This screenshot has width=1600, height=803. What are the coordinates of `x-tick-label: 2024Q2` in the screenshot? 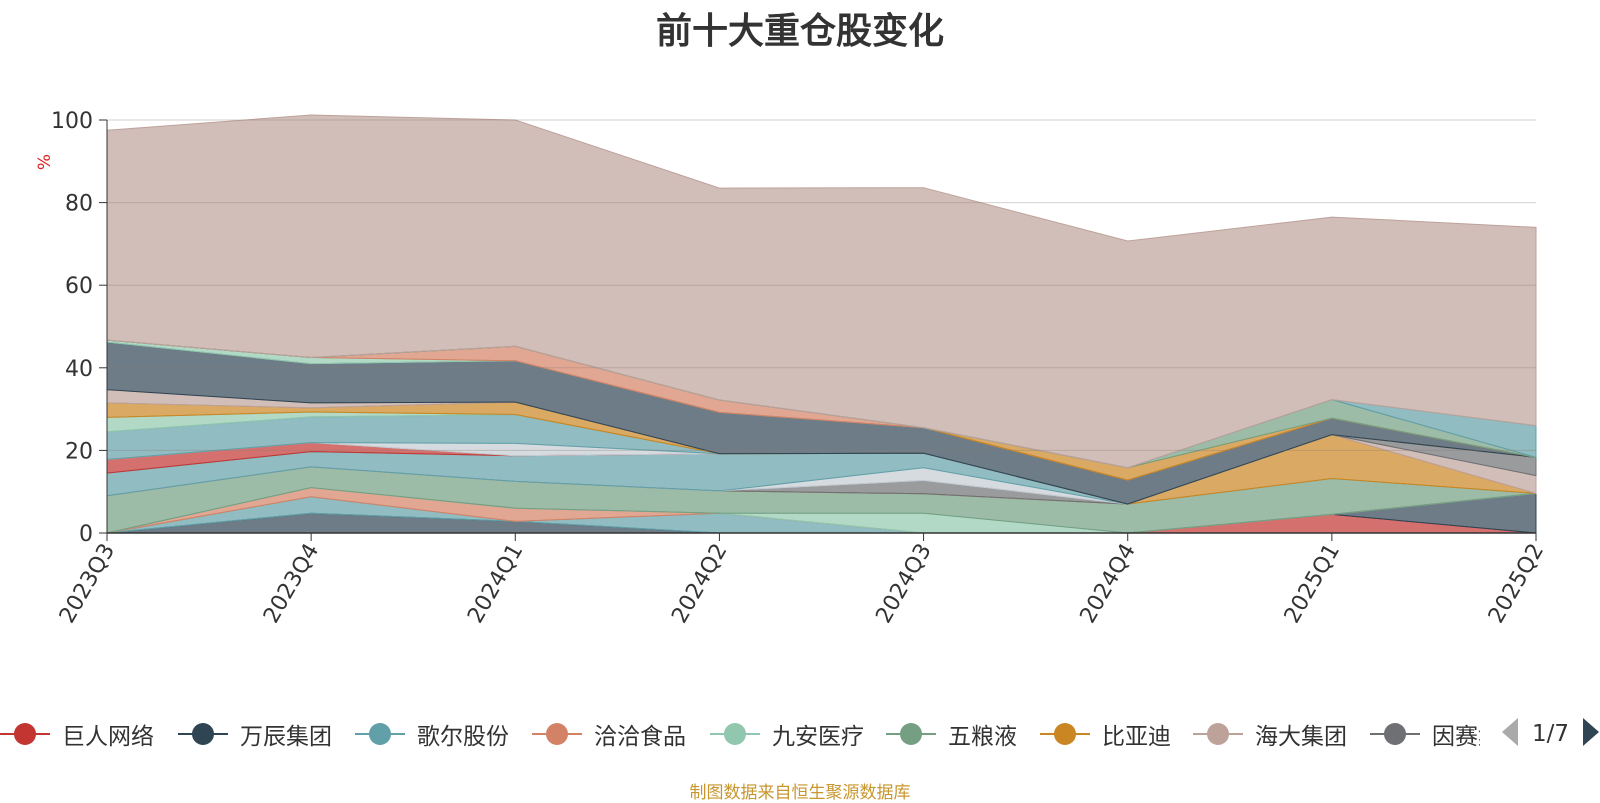 It's located at (699, 584).